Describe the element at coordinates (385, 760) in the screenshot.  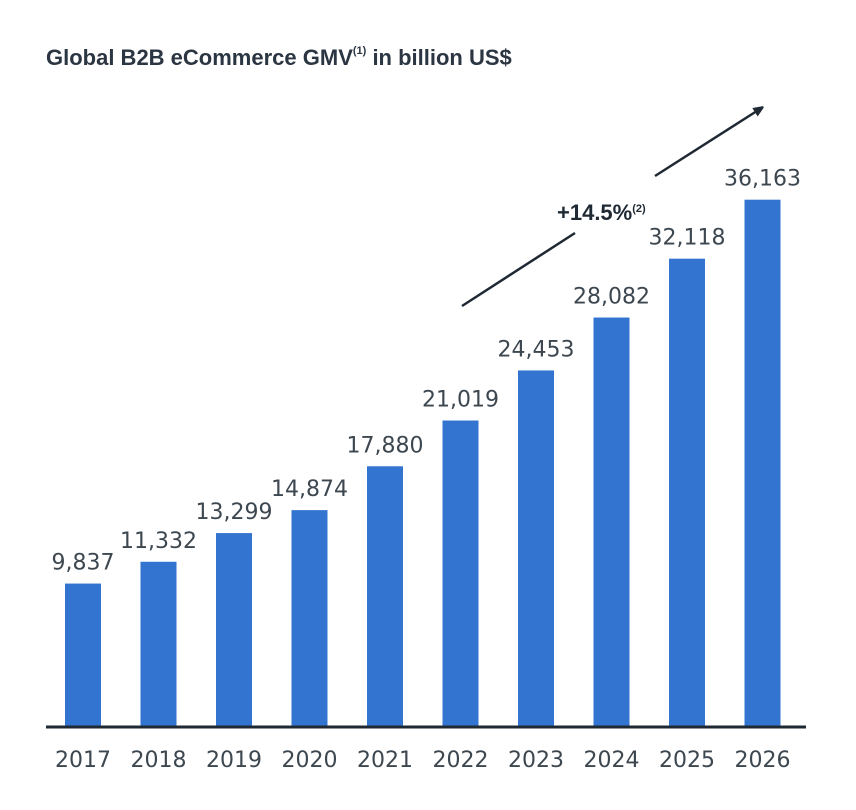
I see `x-tick-label-2021: 2021` at that location.